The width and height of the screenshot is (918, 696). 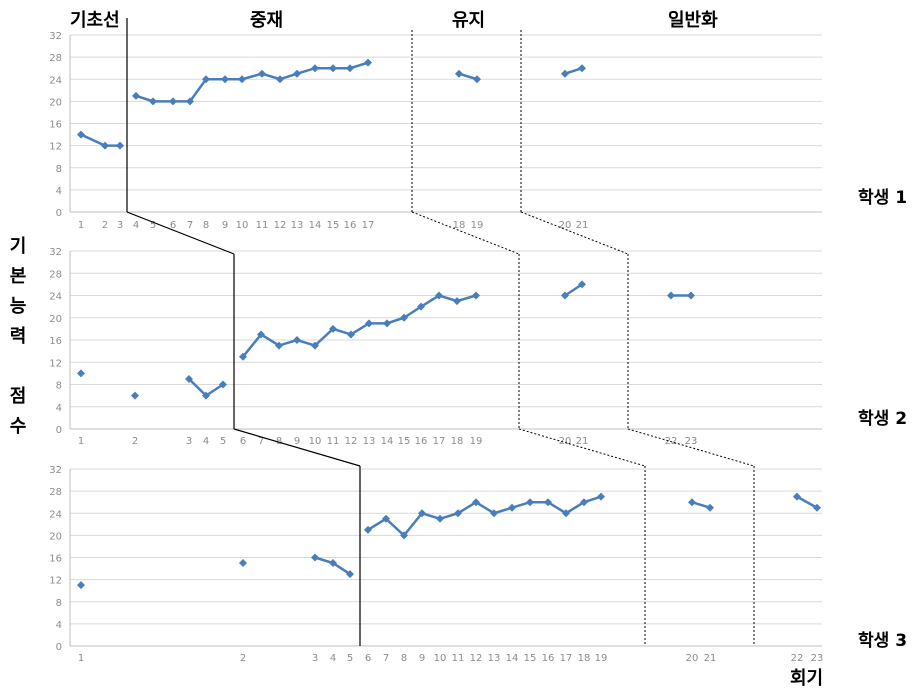 I want to click on x-tick-label: 7, so click(x=190, y=225).